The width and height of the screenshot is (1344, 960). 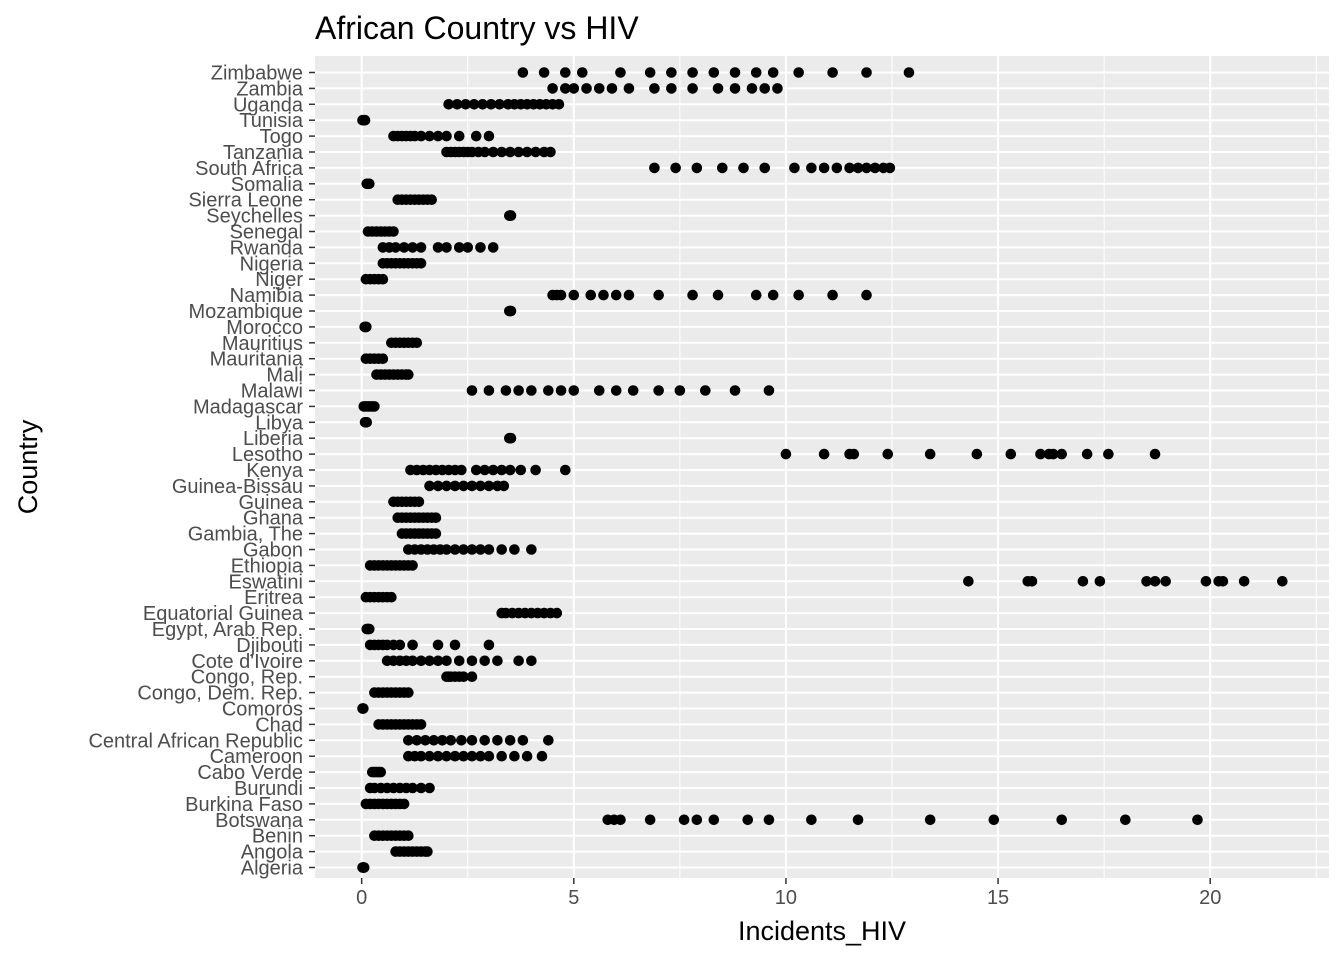 What do you see at coordinates (477, 28) in the screenshot?
I see `chart-title: African Country vs HIV` at bounding box center [477, 28].